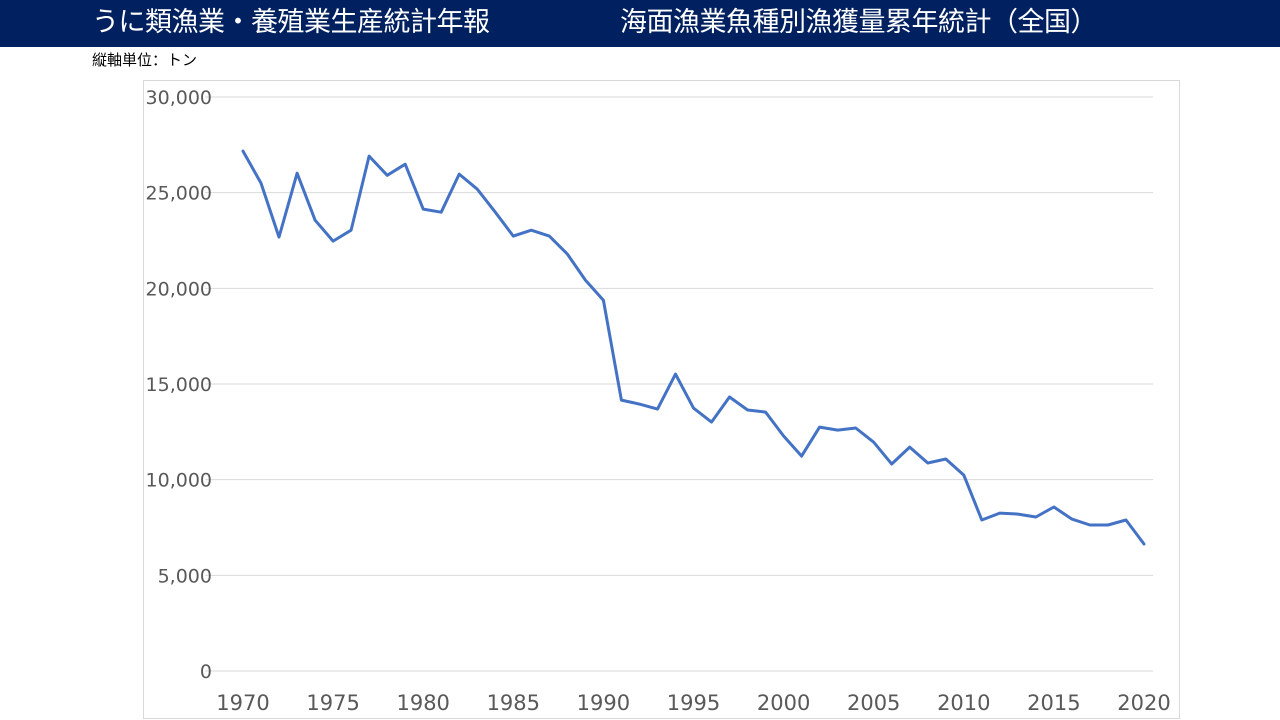 This screenshot has width=1280, height=720. I want to click on x-tick-label: 1995, so click(693, 703).